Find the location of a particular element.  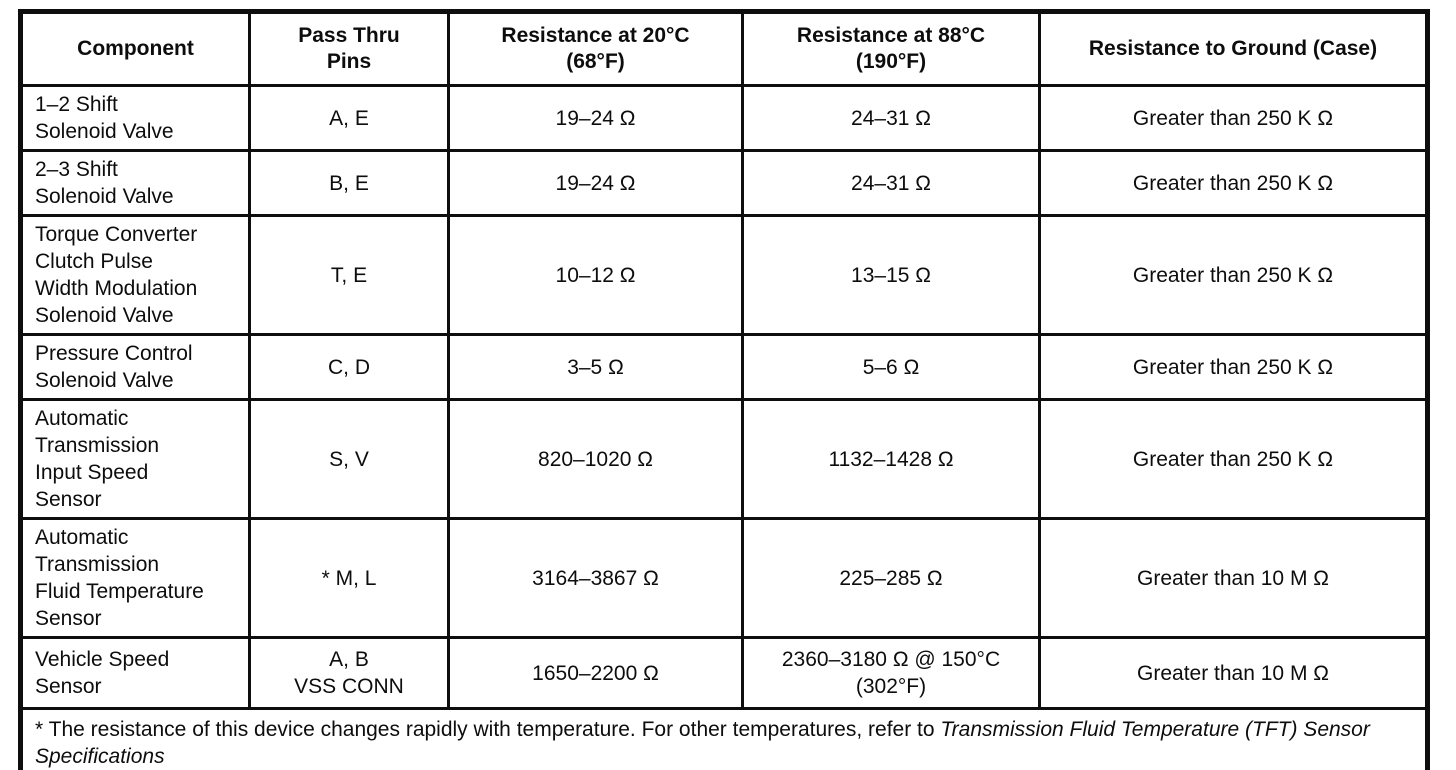

resistance-20c-cell: 1650–2200 Ω is located at coordinates (595, 673).